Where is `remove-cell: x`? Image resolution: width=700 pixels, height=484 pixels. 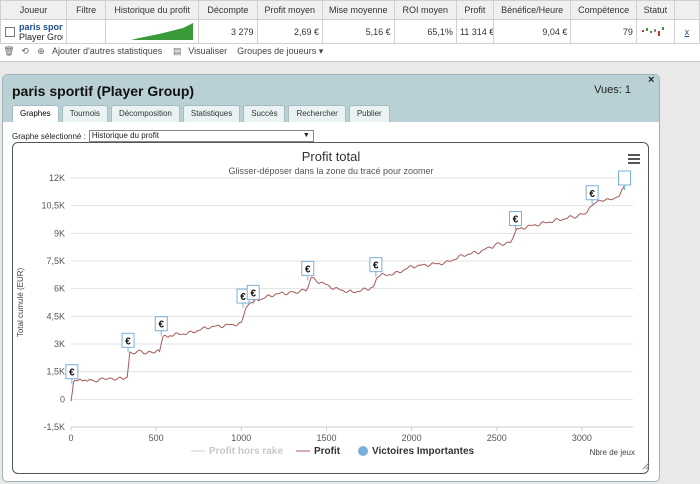 remove-cell: x is located at coordinates (686, 31).